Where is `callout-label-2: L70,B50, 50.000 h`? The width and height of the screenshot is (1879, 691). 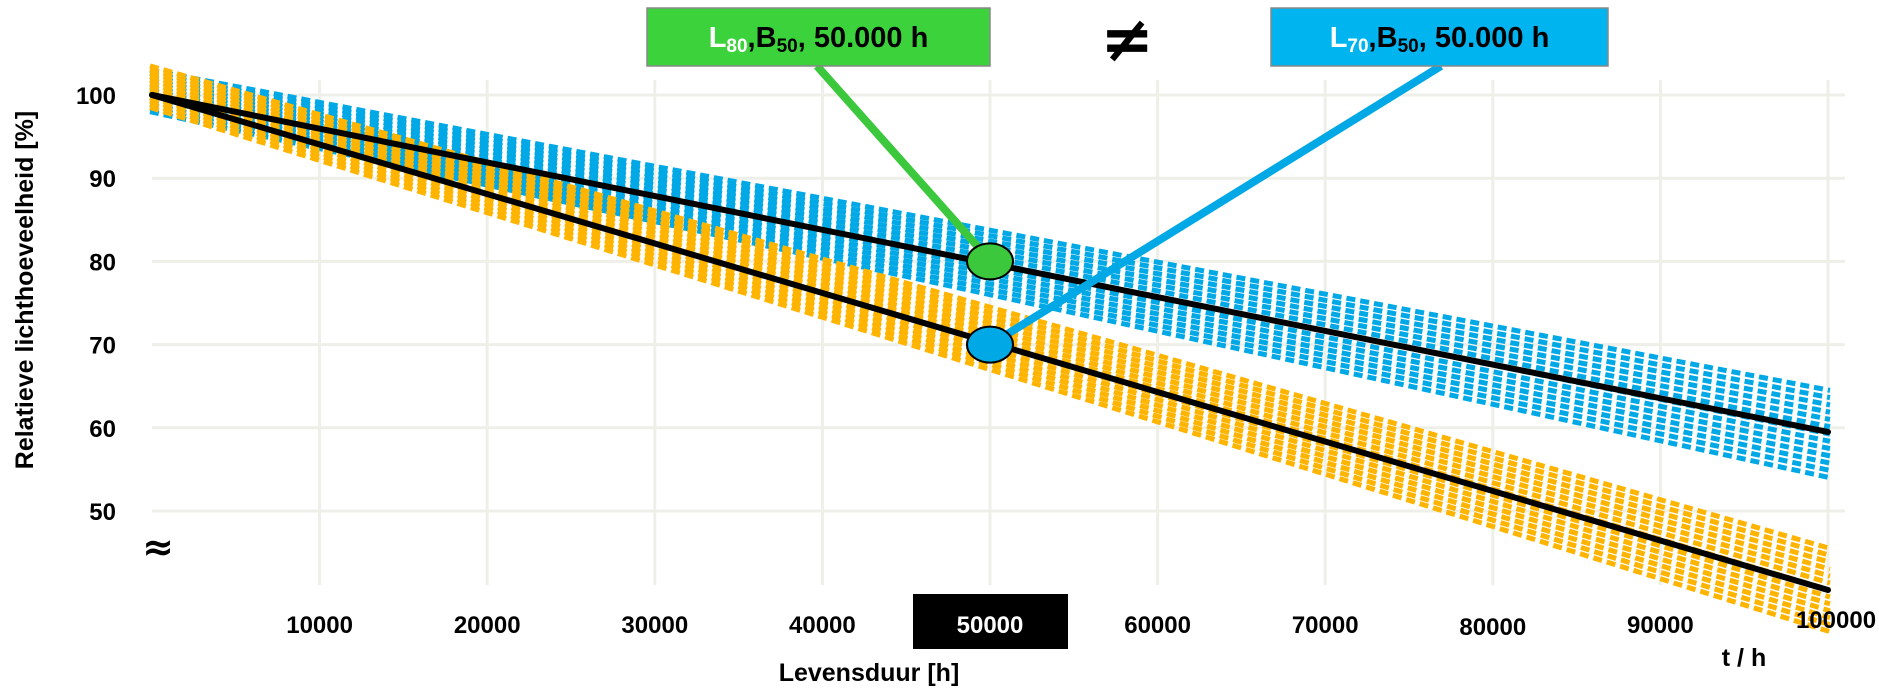 callout-label-2: L70,B50, 50.000 h is located at coordinates (1440, 39).